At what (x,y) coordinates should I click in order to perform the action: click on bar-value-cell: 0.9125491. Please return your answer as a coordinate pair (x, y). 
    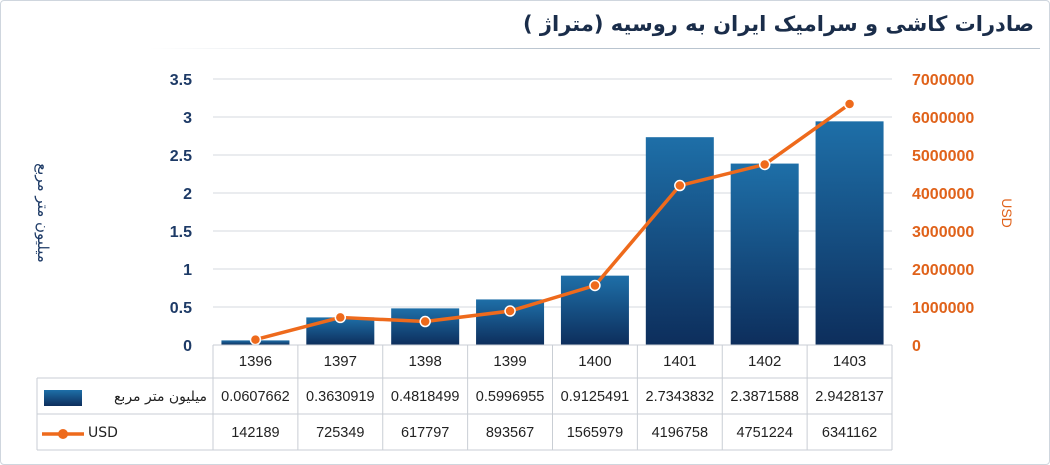
    Looking at the image, I should click on (595, 397).